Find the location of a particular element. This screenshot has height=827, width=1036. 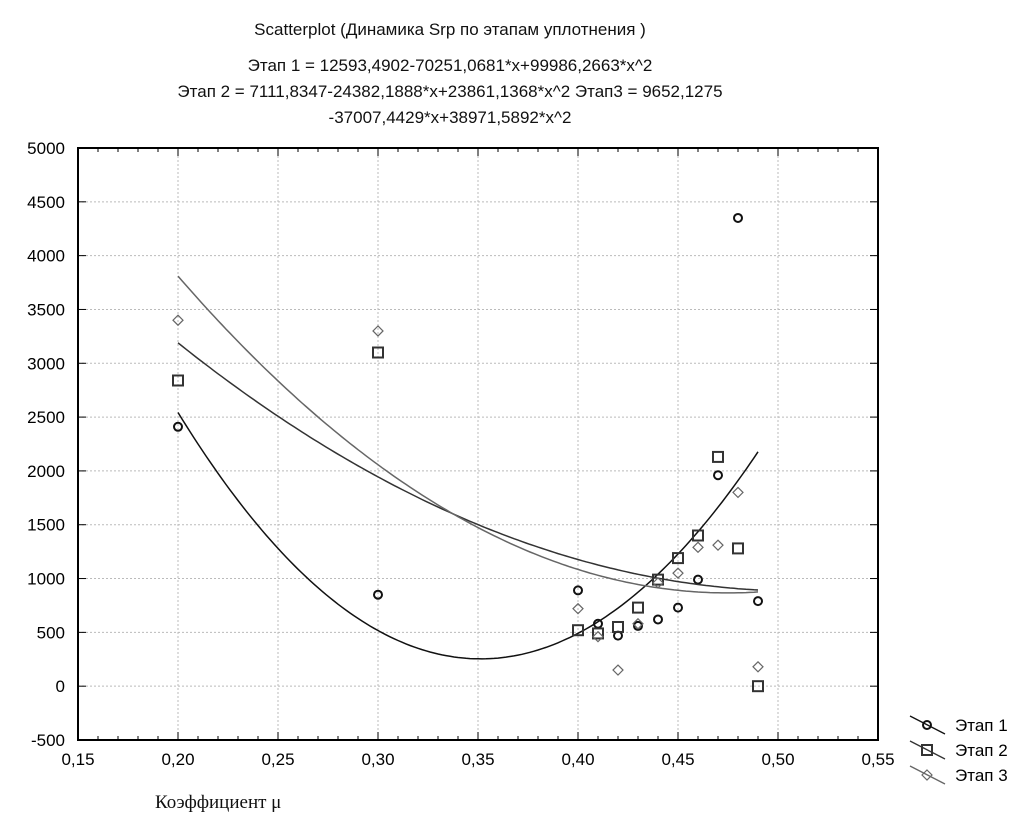

y-tick-label: 4000 is located at coordinates (46, 256).